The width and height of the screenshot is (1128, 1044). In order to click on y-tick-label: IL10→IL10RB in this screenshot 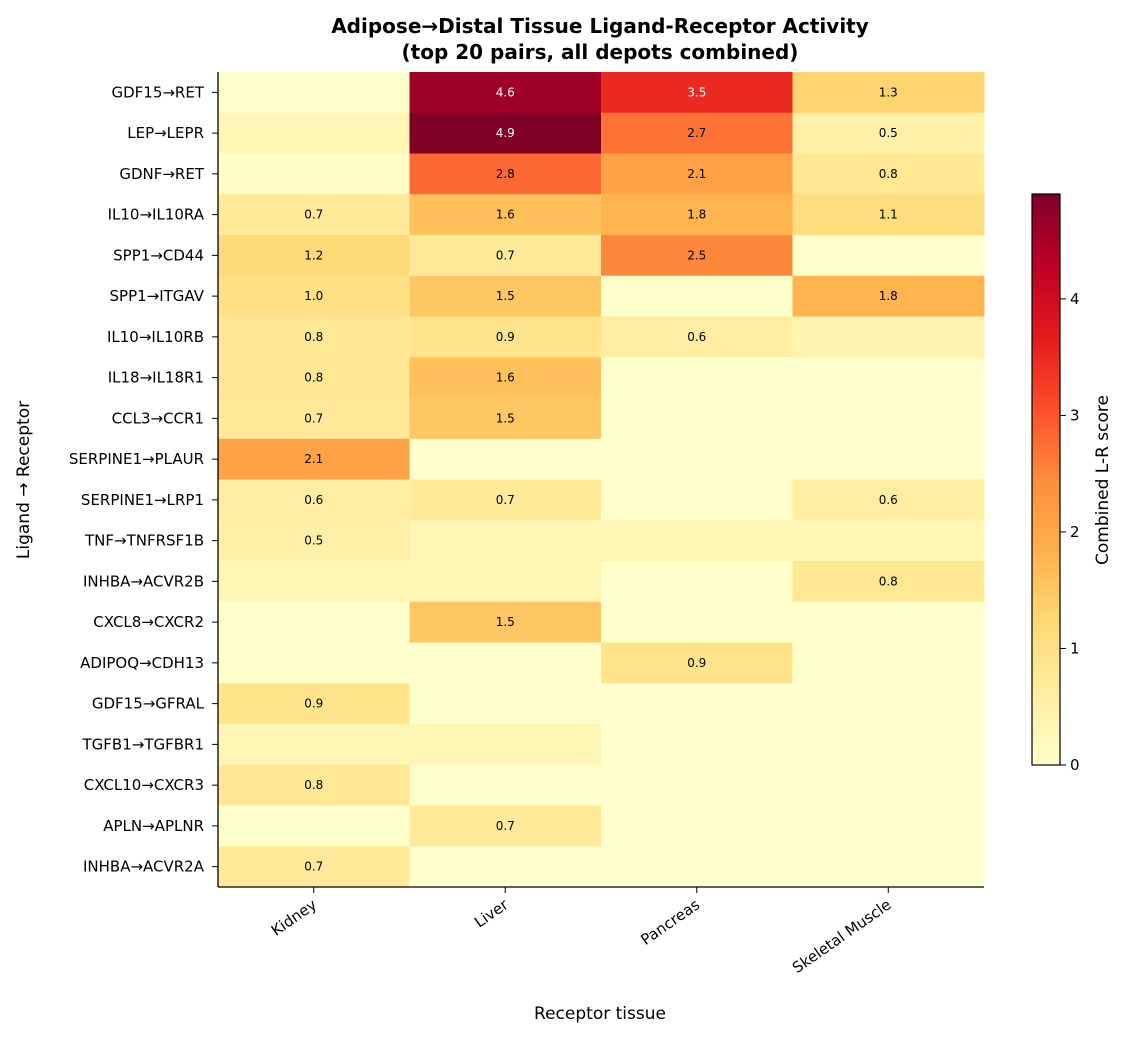, I will do `click(155, 337)`.